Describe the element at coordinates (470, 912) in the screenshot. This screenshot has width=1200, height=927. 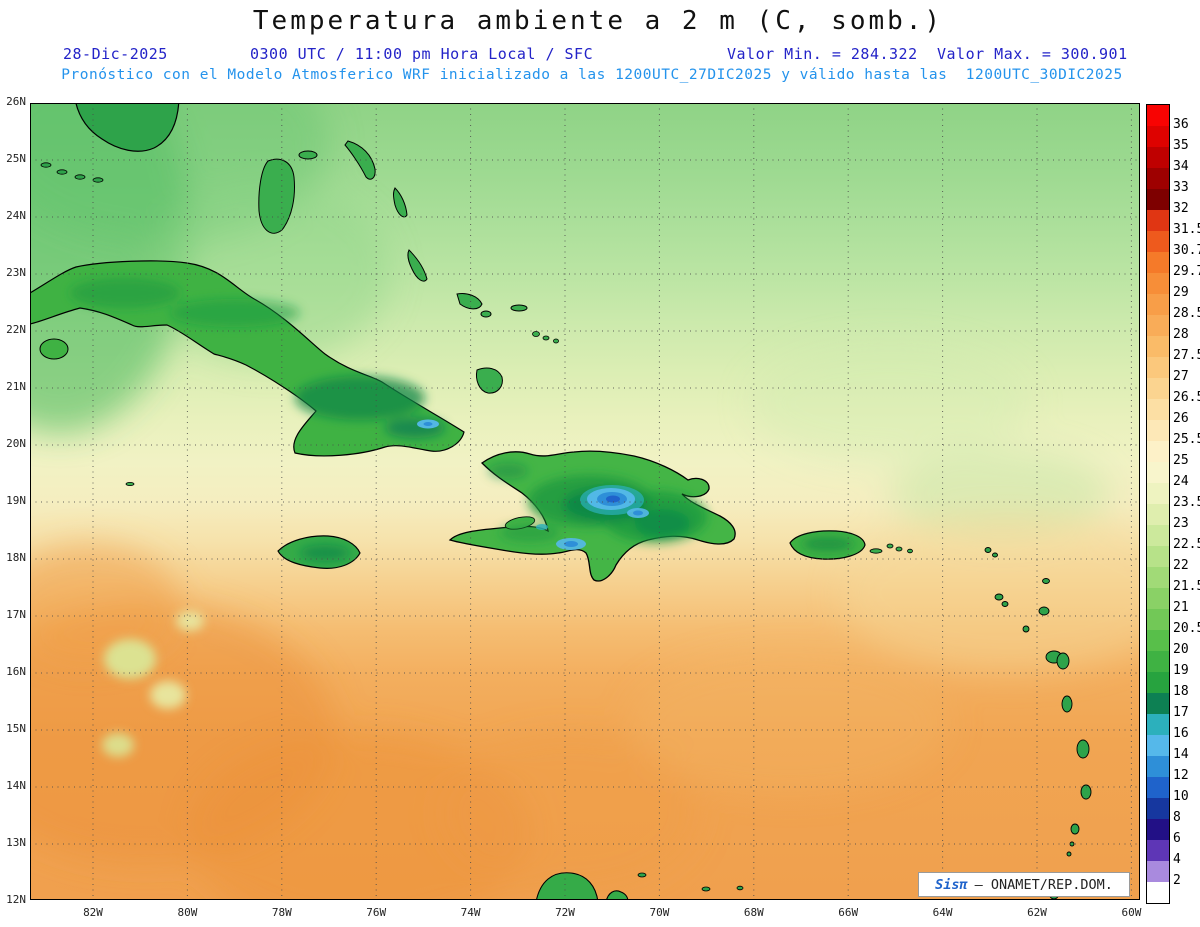
I see `lon-tick-label: 74W` at that location.